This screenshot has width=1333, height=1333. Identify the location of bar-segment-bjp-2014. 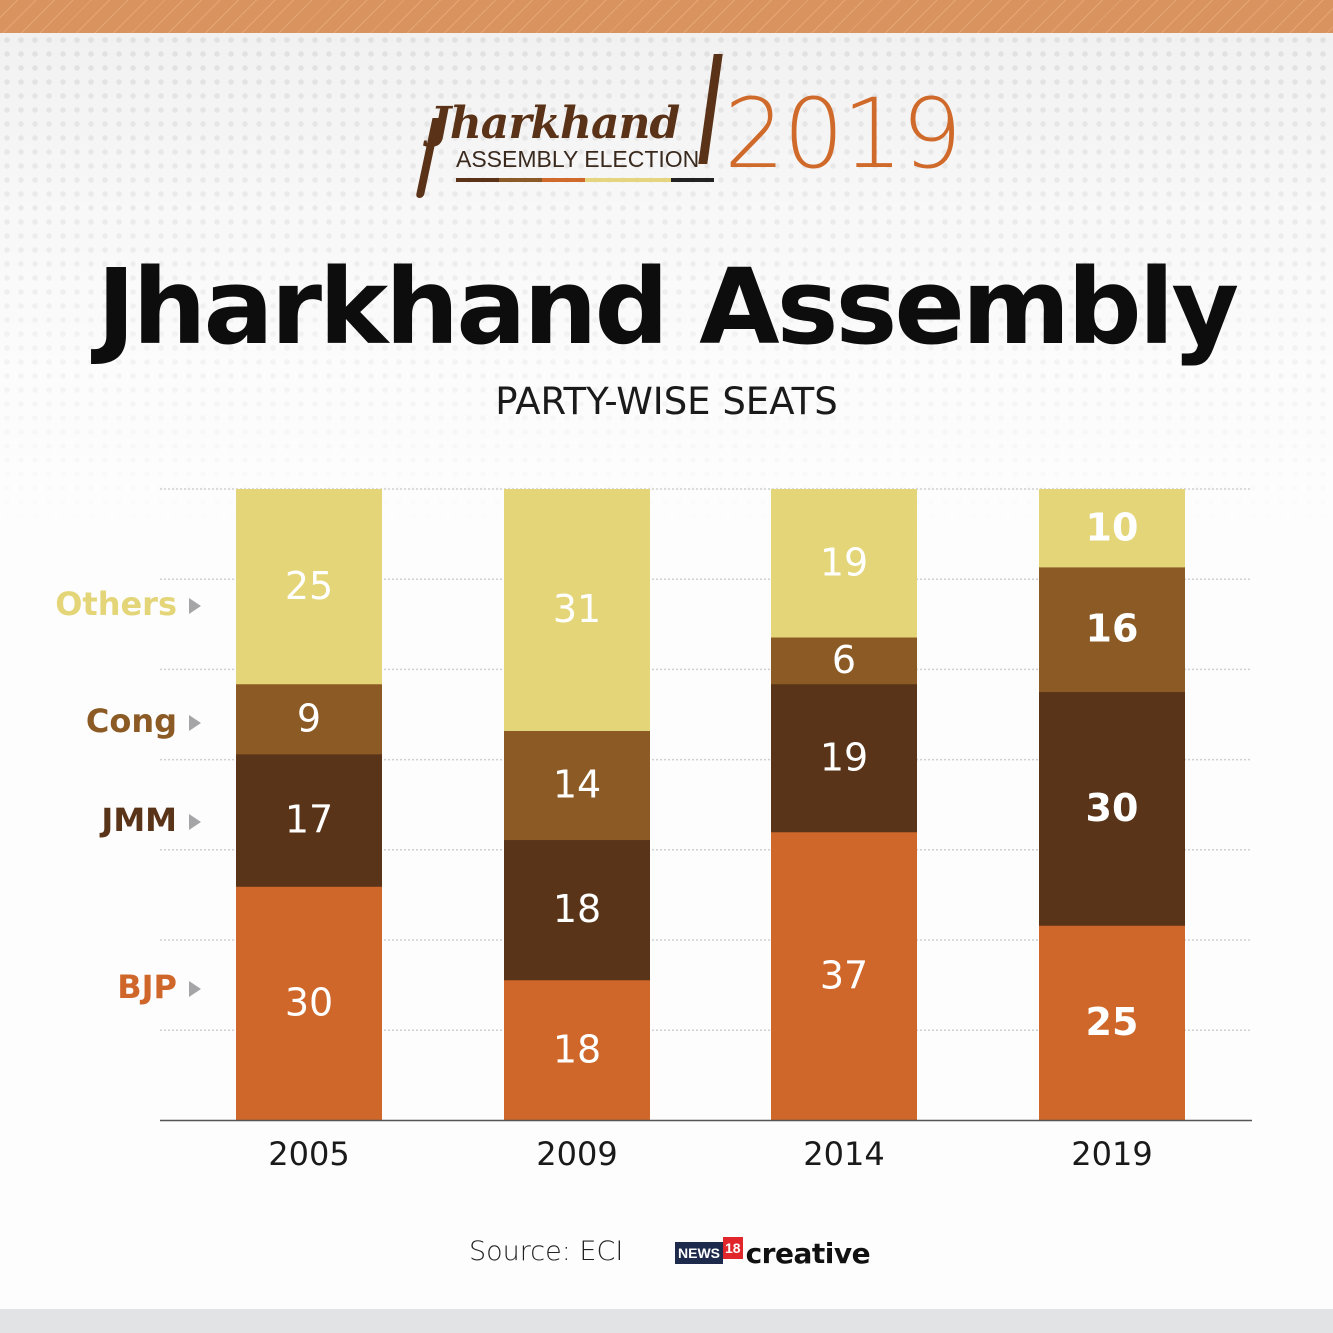
(844, 976).